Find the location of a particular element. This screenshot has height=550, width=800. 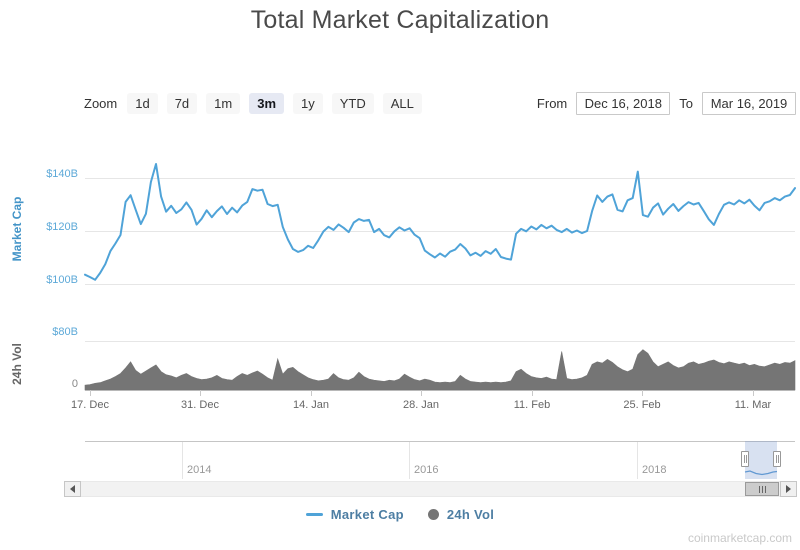

legend-item-market-cap: Market Cap is located at coordinates (354, 514).